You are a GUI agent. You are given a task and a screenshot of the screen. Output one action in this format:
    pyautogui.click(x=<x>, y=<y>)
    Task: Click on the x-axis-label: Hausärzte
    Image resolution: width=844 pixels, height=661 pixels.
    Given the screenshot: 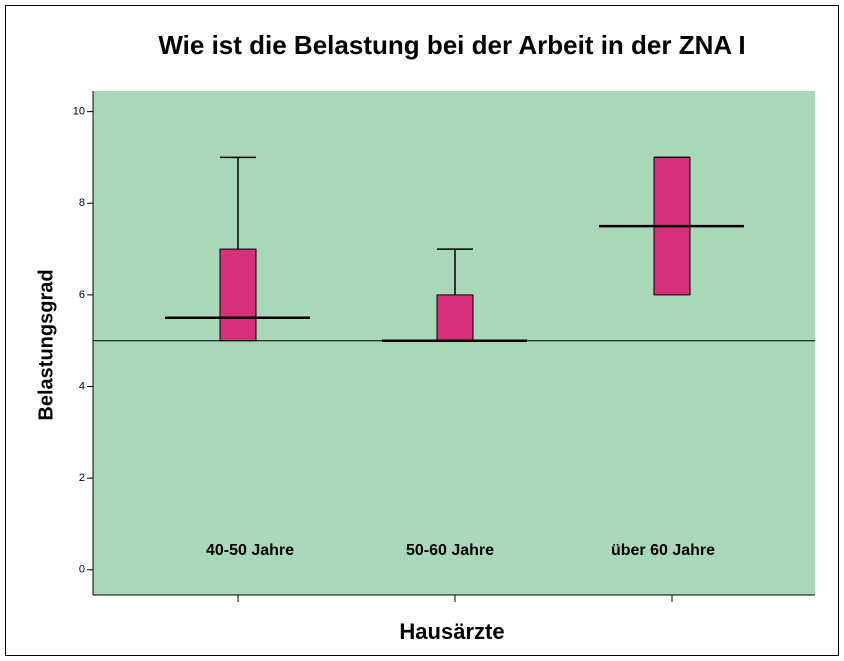 What is the action you would take?
    pyautogui.click(x=451, y=631)
    